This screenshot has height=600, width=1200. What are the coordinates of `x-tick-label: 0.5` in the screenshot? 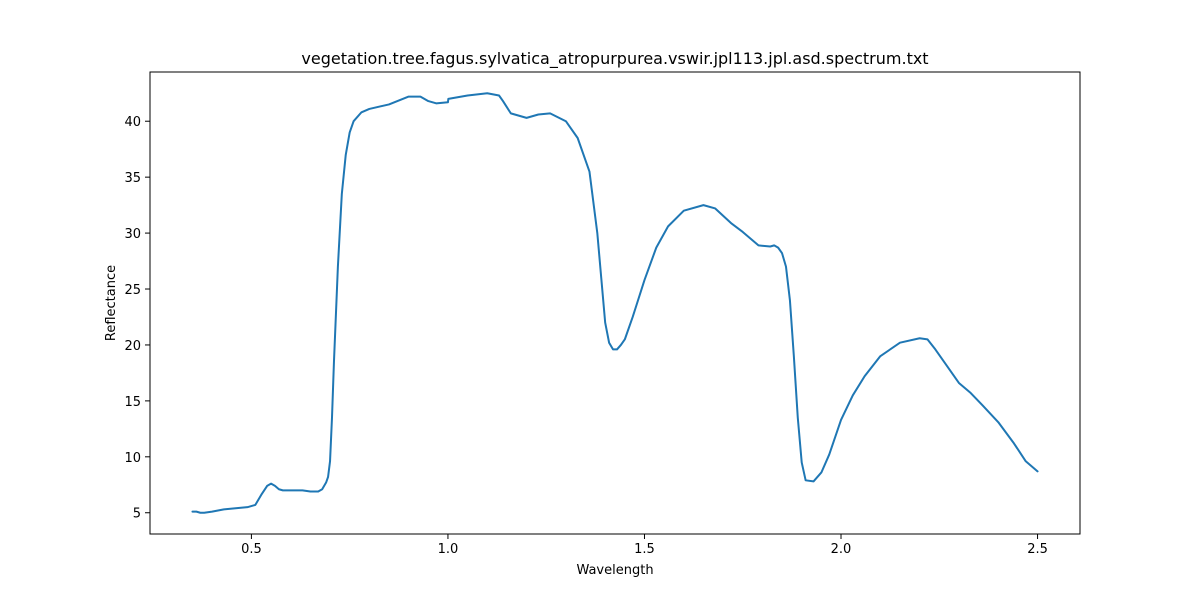 It's located at (251, 549).